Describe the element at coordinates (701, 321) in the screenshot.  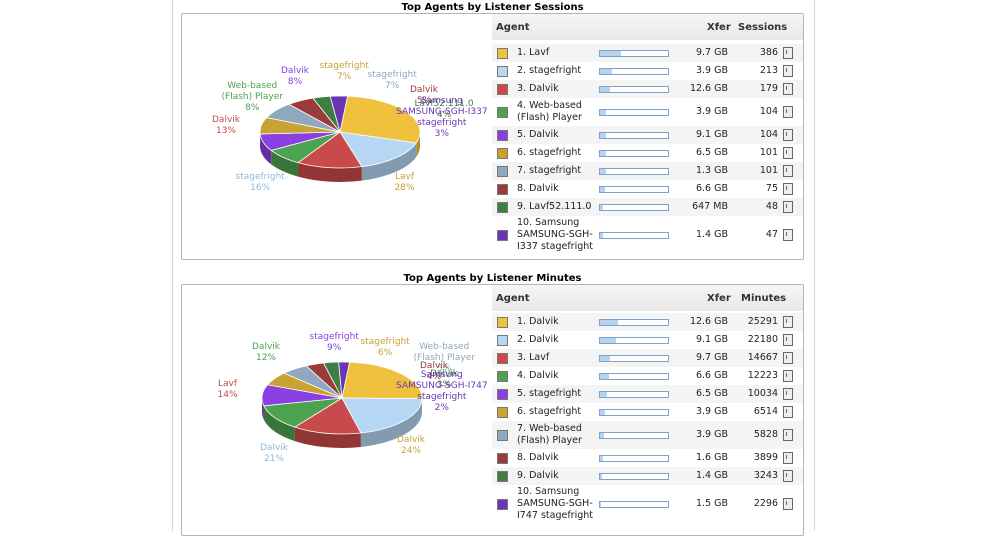
I see `xfer-value: 12.6 GB` at that location.